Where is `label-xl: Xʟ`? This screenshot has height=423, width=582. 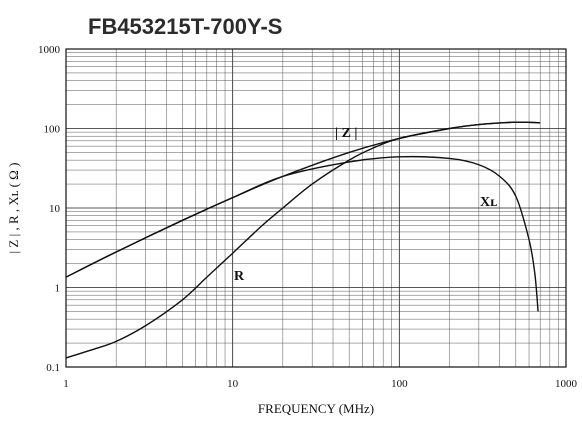 label-xl: Xʟ is located at coordinates (488, 202).